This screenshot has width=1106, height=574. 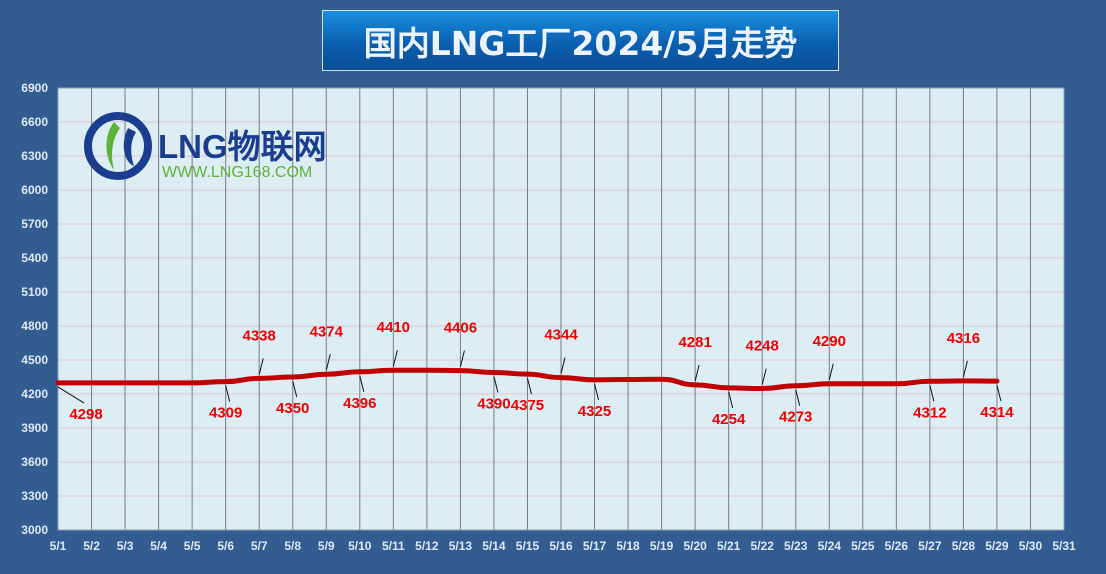 I want to click on x-tick-label: 5/16, so click(x=561, y=546).